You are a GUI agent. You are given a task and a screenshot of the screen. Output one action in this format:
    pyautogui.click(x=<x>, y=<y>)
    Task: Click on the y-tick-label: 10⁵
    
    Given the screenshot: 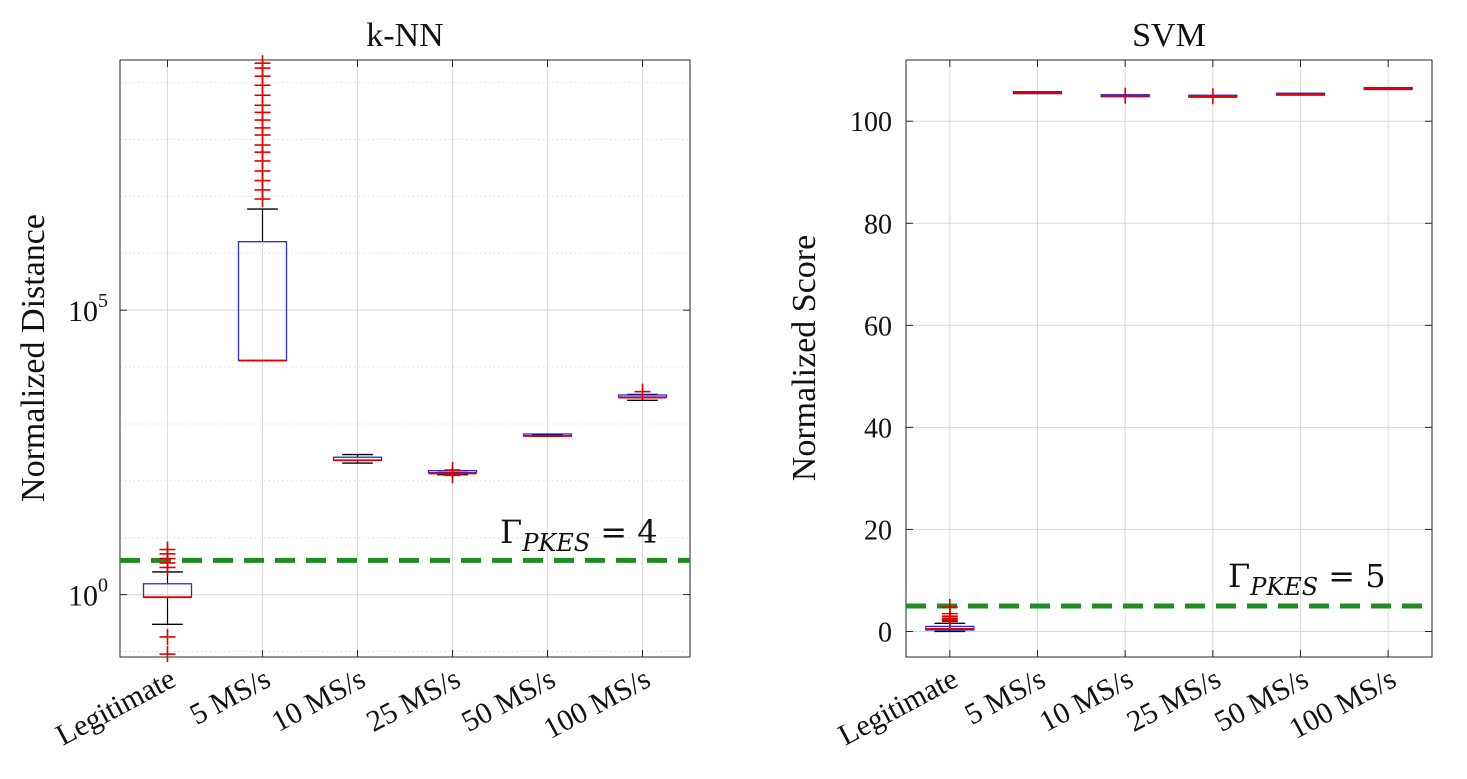 What is the action you would take?
    pyautogui.click(x=88, y=309)
    